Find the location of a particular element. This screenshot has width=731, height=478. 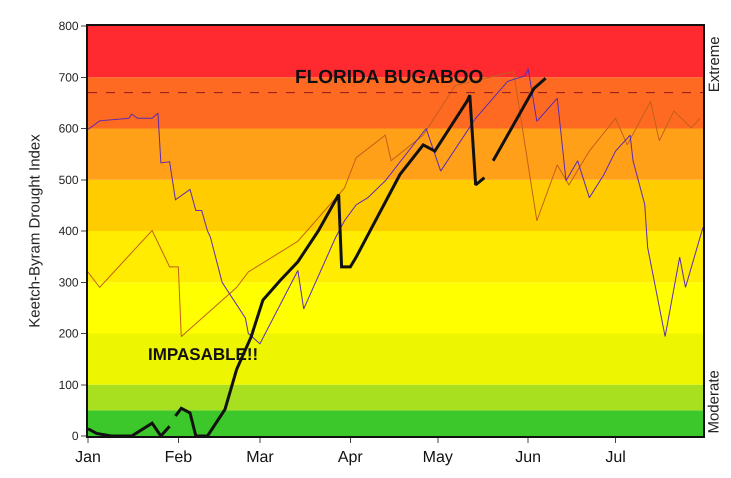

x-tick-label: Jun is located at coordinates (528, 457).